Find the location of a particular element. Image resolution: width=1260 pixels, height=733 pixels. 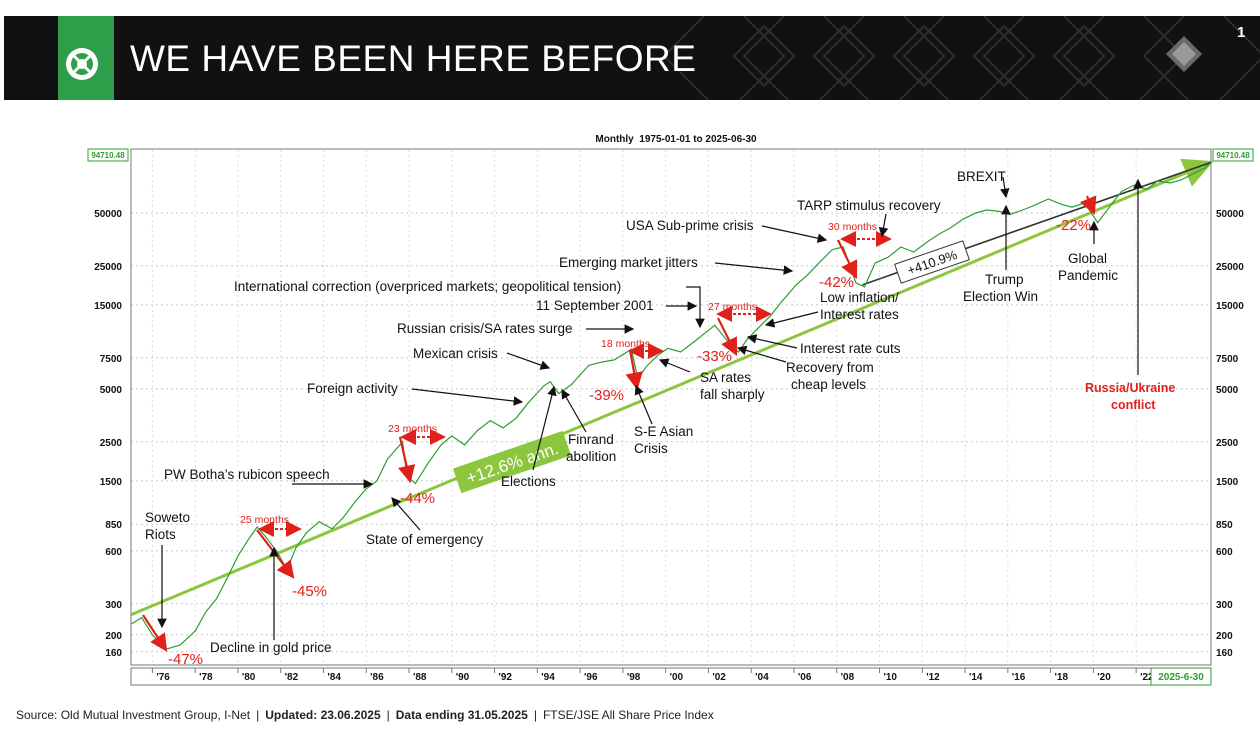

trend-label-410-9: +410.9% is located at coordinates (932, 262).